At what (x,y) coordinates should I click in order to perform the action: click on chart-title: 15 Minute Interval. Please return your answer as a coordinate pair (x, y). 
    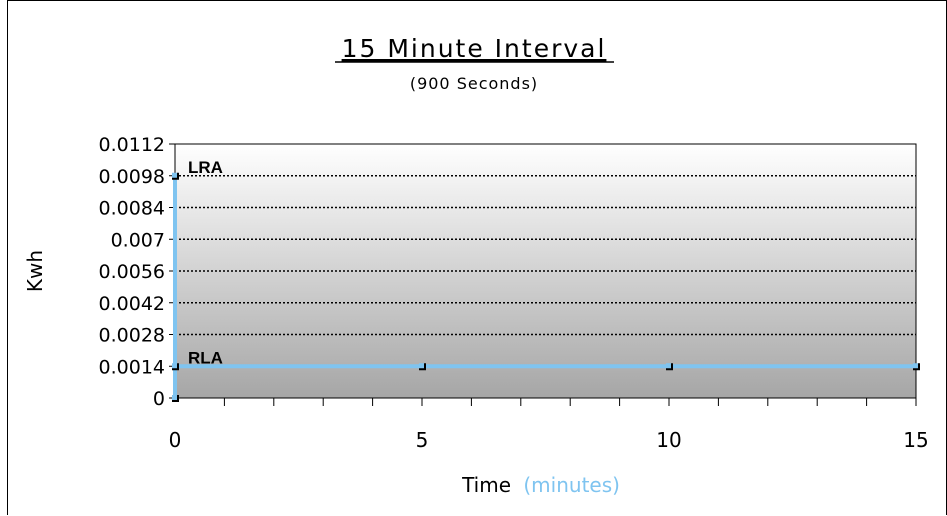
    Looking at the image, I should click on (474, 48).